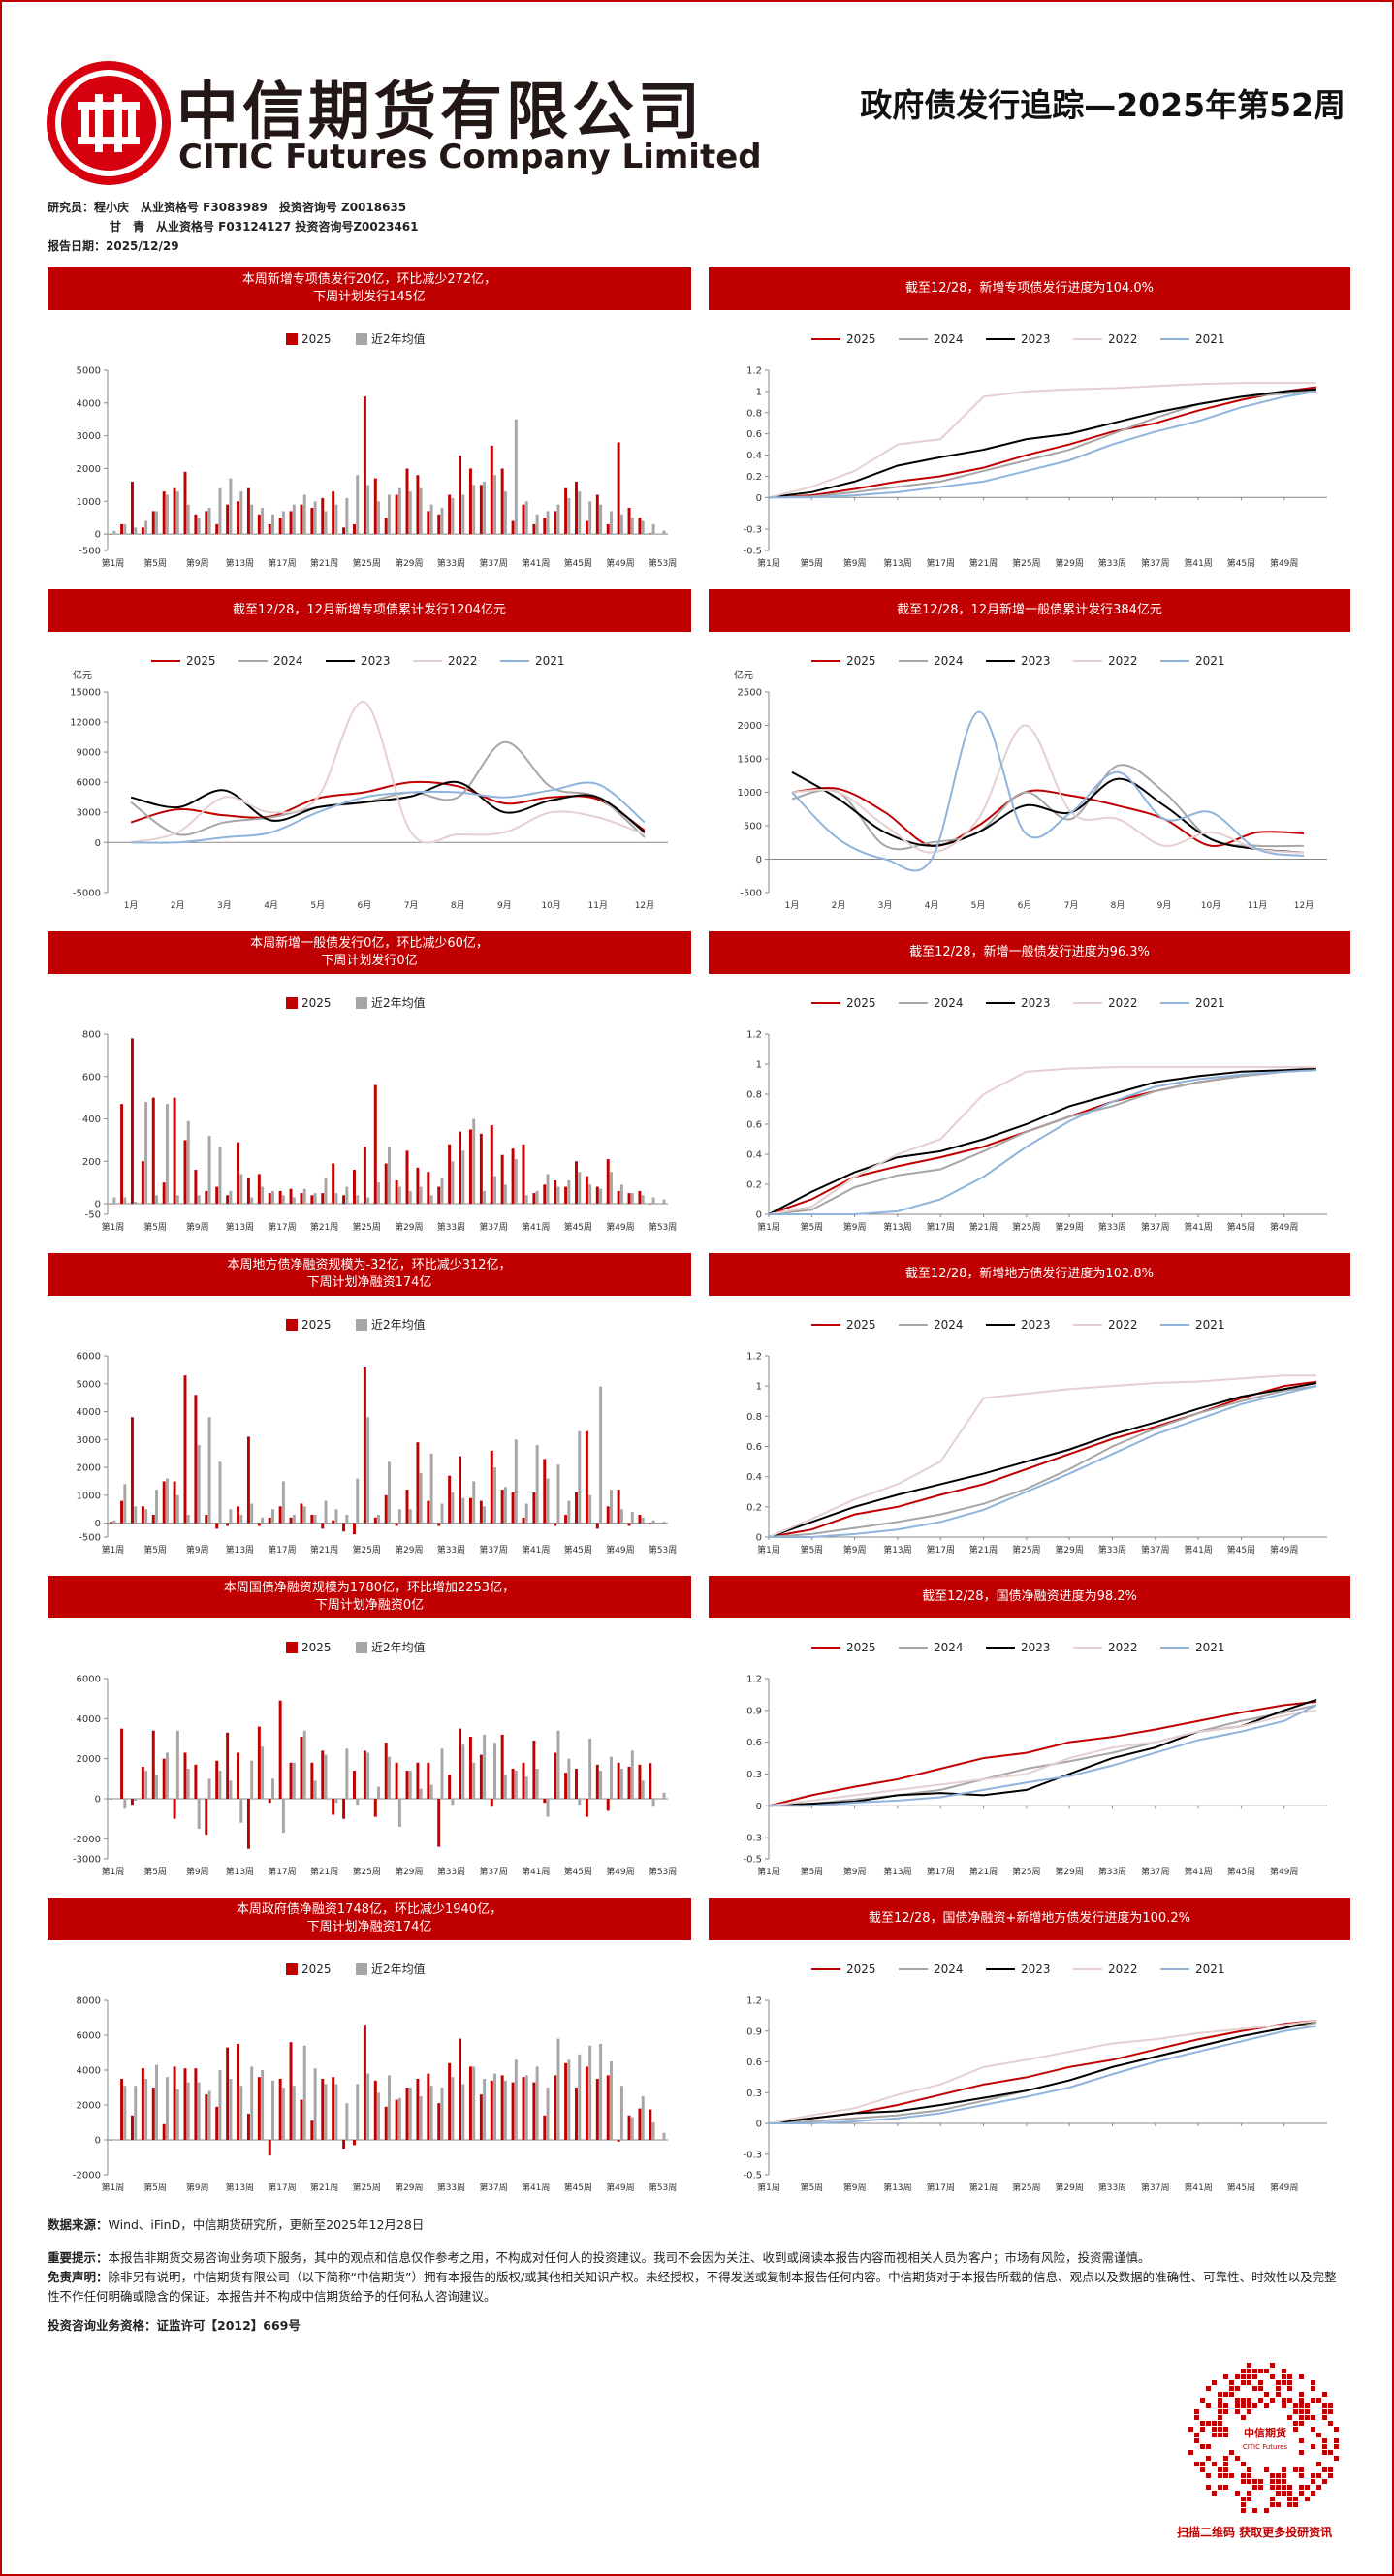 The height and width of the screenshot is (2576, 1394). Describe the element at coordinates (440, 112) in the screenshot. I see `company-cn: 中信期货有限公司` at that location.